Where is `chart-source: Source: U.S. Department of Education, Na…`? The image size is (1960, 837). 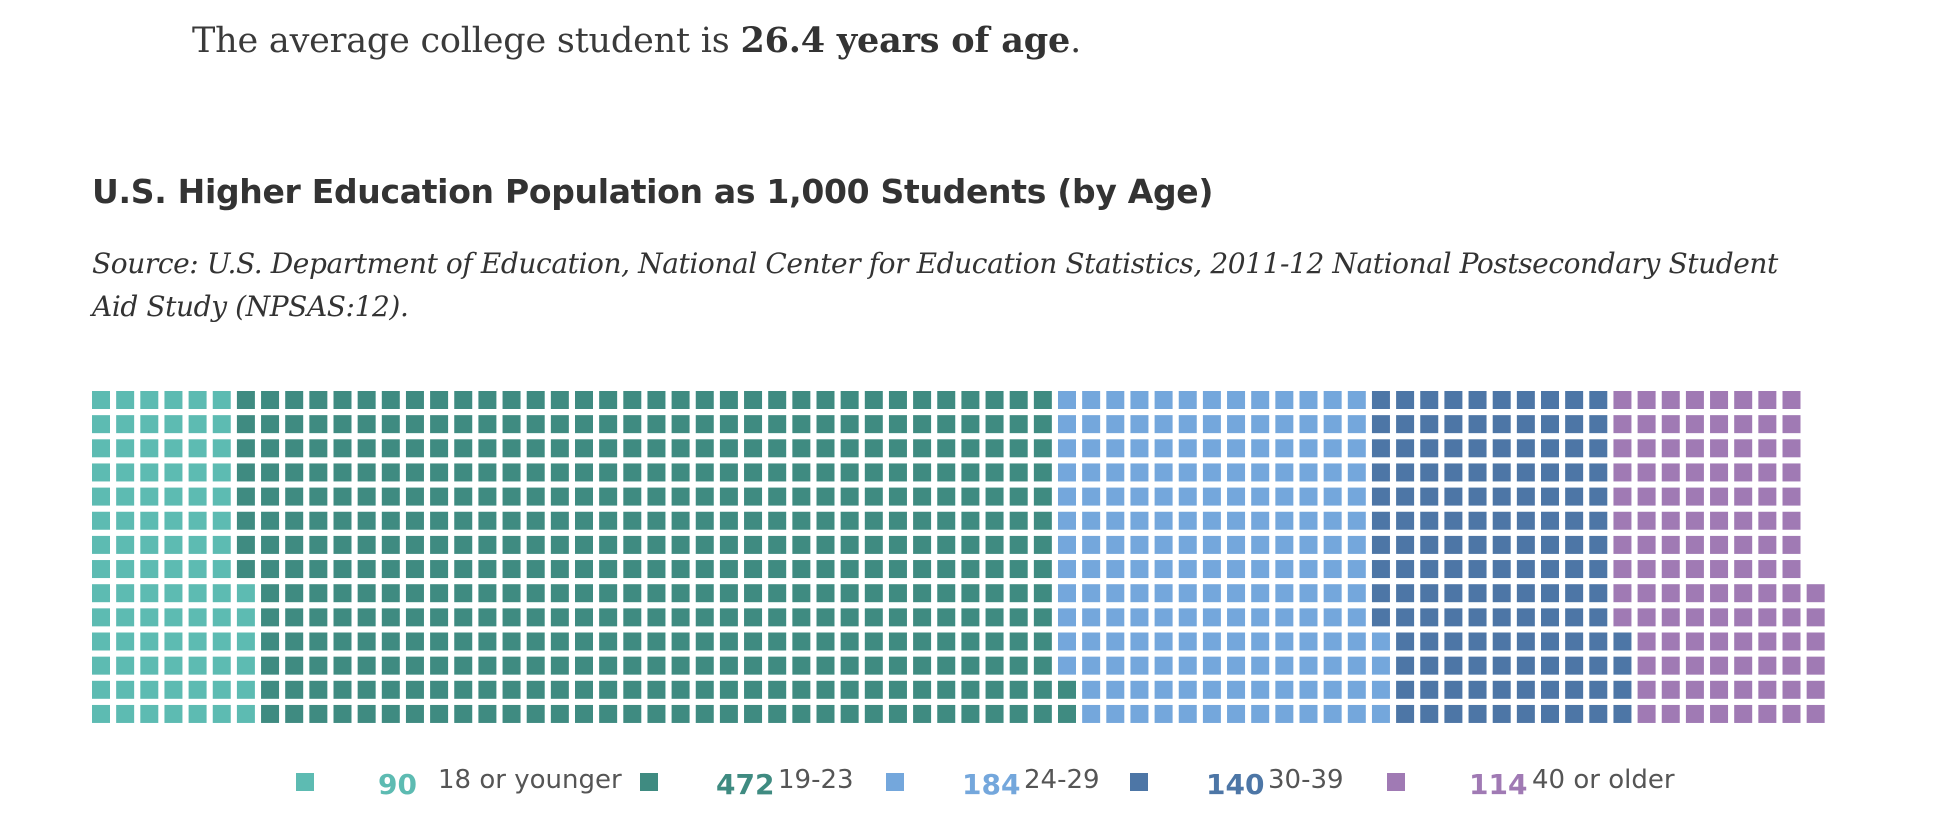 chart-source: Source: U.S. Department of Education, Na… is located at coordinates (935, 285).